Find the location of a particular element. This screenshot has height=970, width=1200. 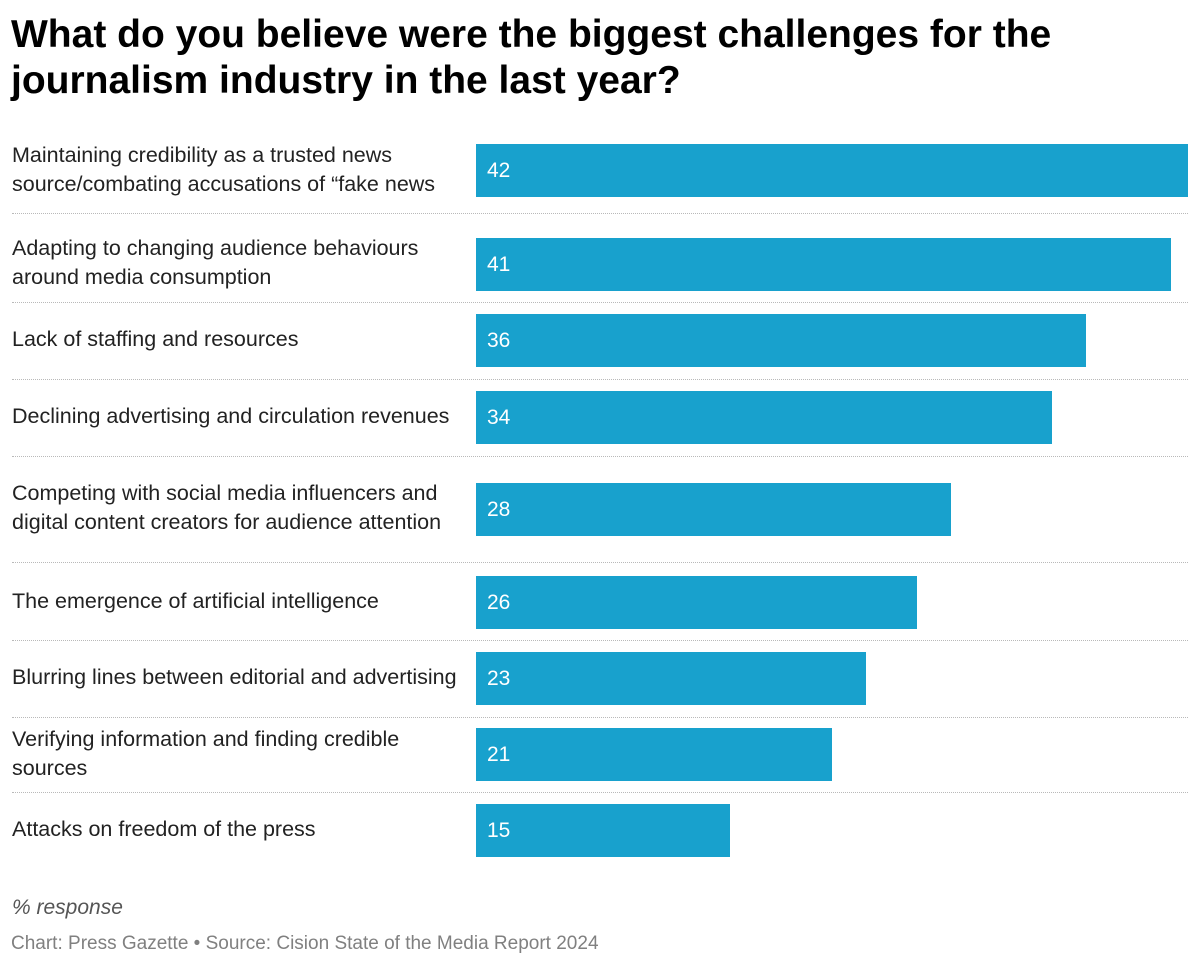

category-label: The emergence of artificial intelligence is located at coordinates (195, 600).